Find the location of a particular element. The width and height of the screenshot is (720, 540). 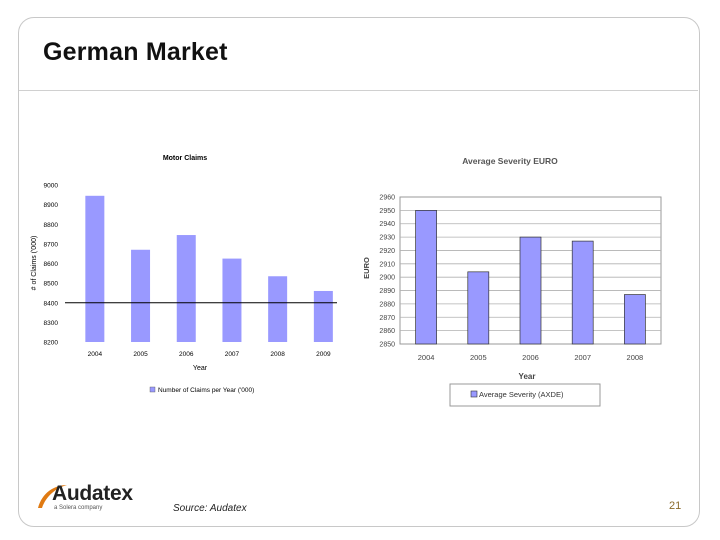

chart1-x-tick-label: 2004 is located at coordinates (95, 354).